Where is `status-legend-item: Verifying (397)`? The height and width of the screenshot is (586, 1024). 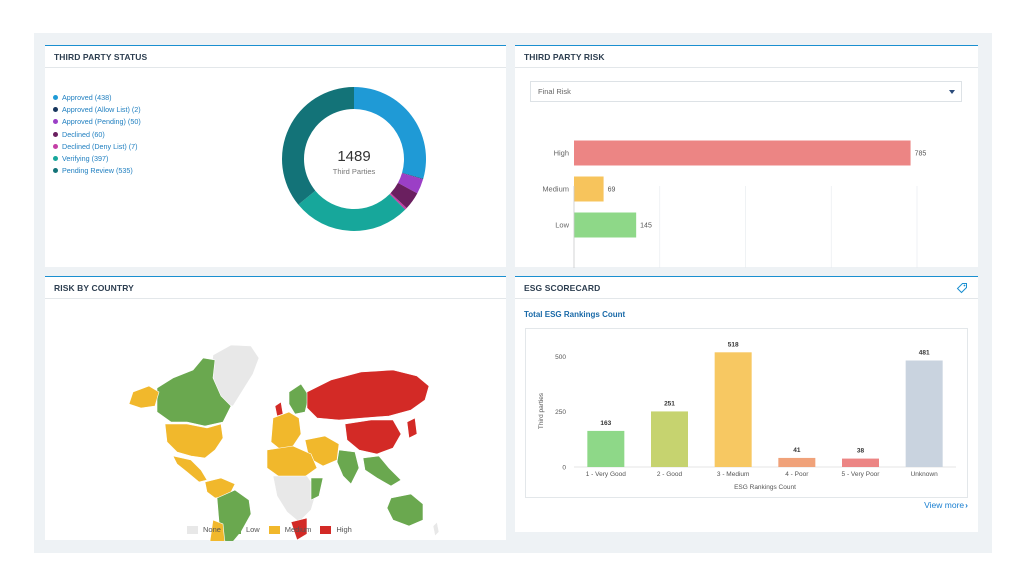 status-legend-item: Verifying (397) is located at coordinates (97, 158).